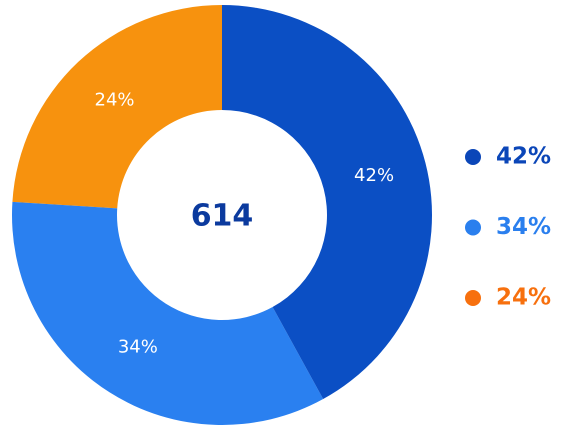 This screenshot has width=568, height=425. Describe the element at coordinates (115, 100) in the screenshot. I see `slice-label: 24%` at that location.